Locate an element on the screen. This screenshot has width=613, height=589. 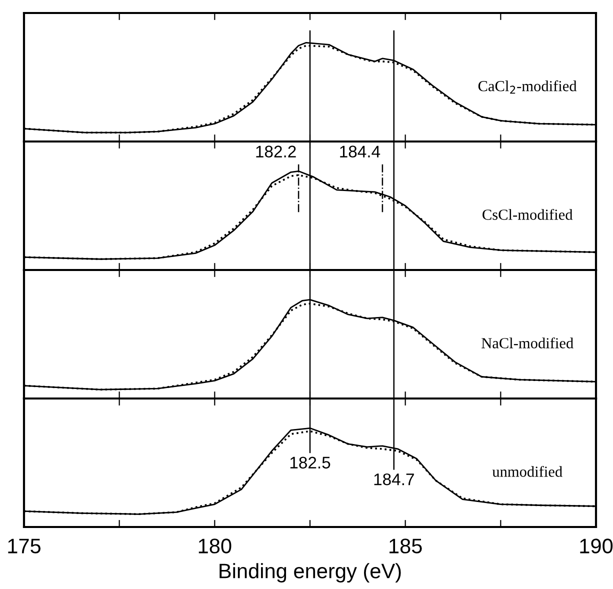
x-axis-title: Binding energy (eV) is located at coordinates (310, 573).